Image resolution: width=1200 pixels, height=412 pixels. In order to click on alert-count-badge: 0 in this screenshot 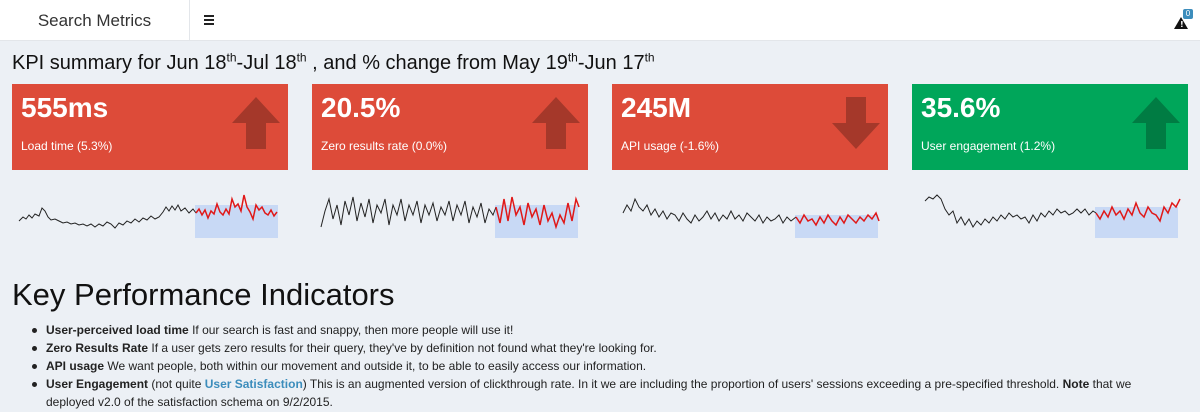, I will do `click(1188, 14)`.